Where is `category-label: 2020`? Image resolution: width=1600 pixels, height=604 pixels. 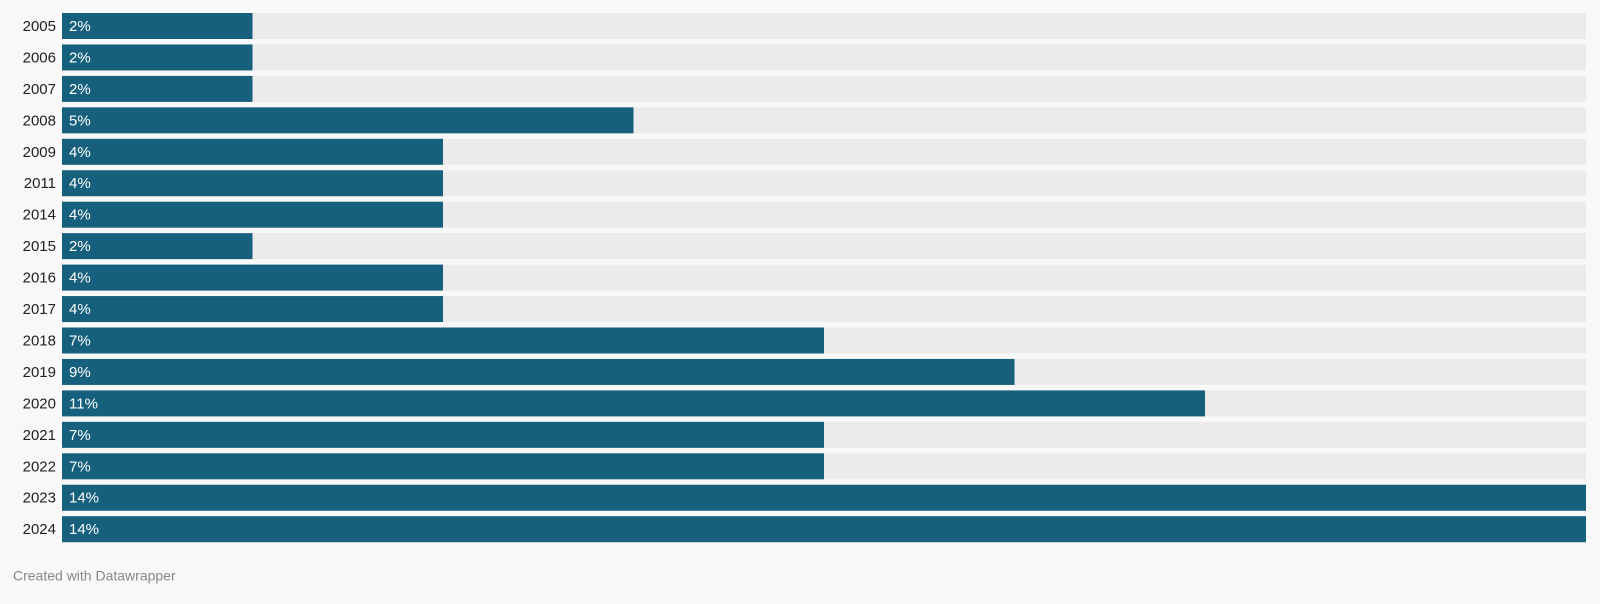 category-label: 2020 is located at coordinates (39, 403).